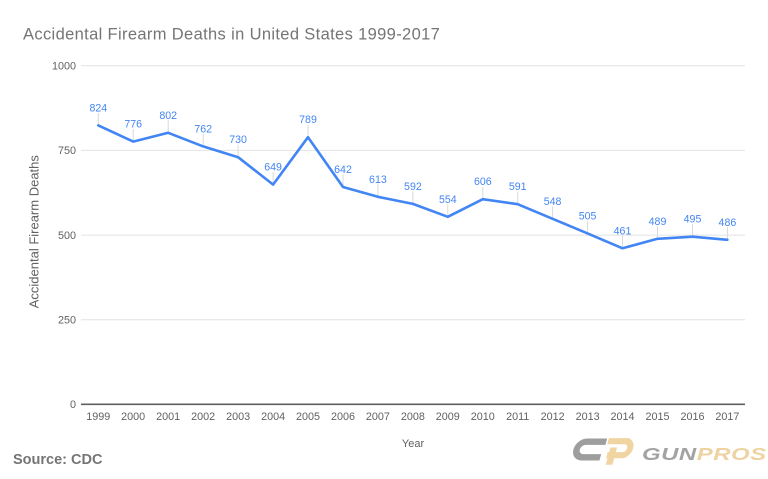  What do you see at coordinates (704, 455) in the screenshot?
I see `svg-text: GUNPROS` at bounding box center [704, 455].